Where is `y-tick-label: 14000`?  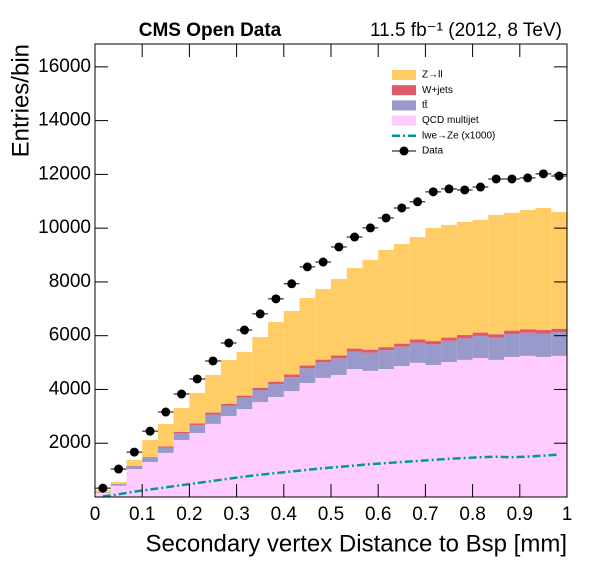
y-tick-label: 14000 is located at coordinates (64, 120).